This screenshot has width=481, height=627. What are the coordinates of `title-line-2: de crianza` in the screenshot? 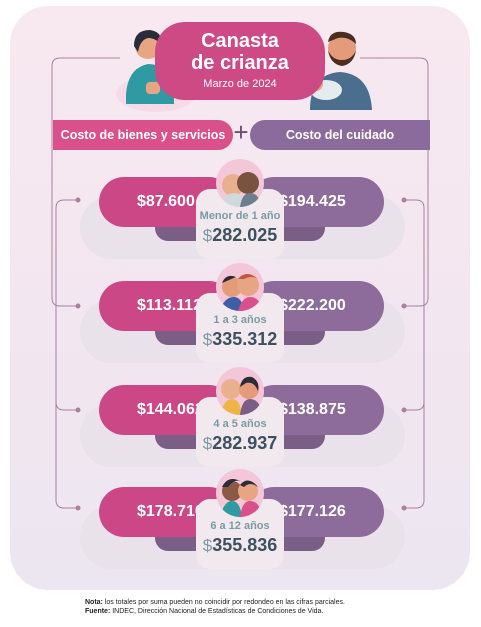 It's located at (240, 63).